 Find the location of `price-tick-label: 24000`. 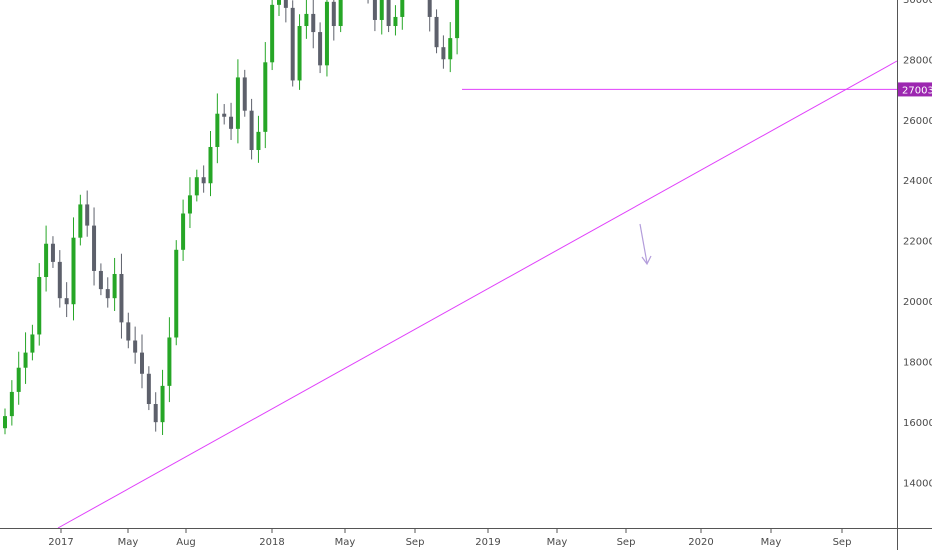

price-tick-label: 24000 is located at coordinates (917, 181).